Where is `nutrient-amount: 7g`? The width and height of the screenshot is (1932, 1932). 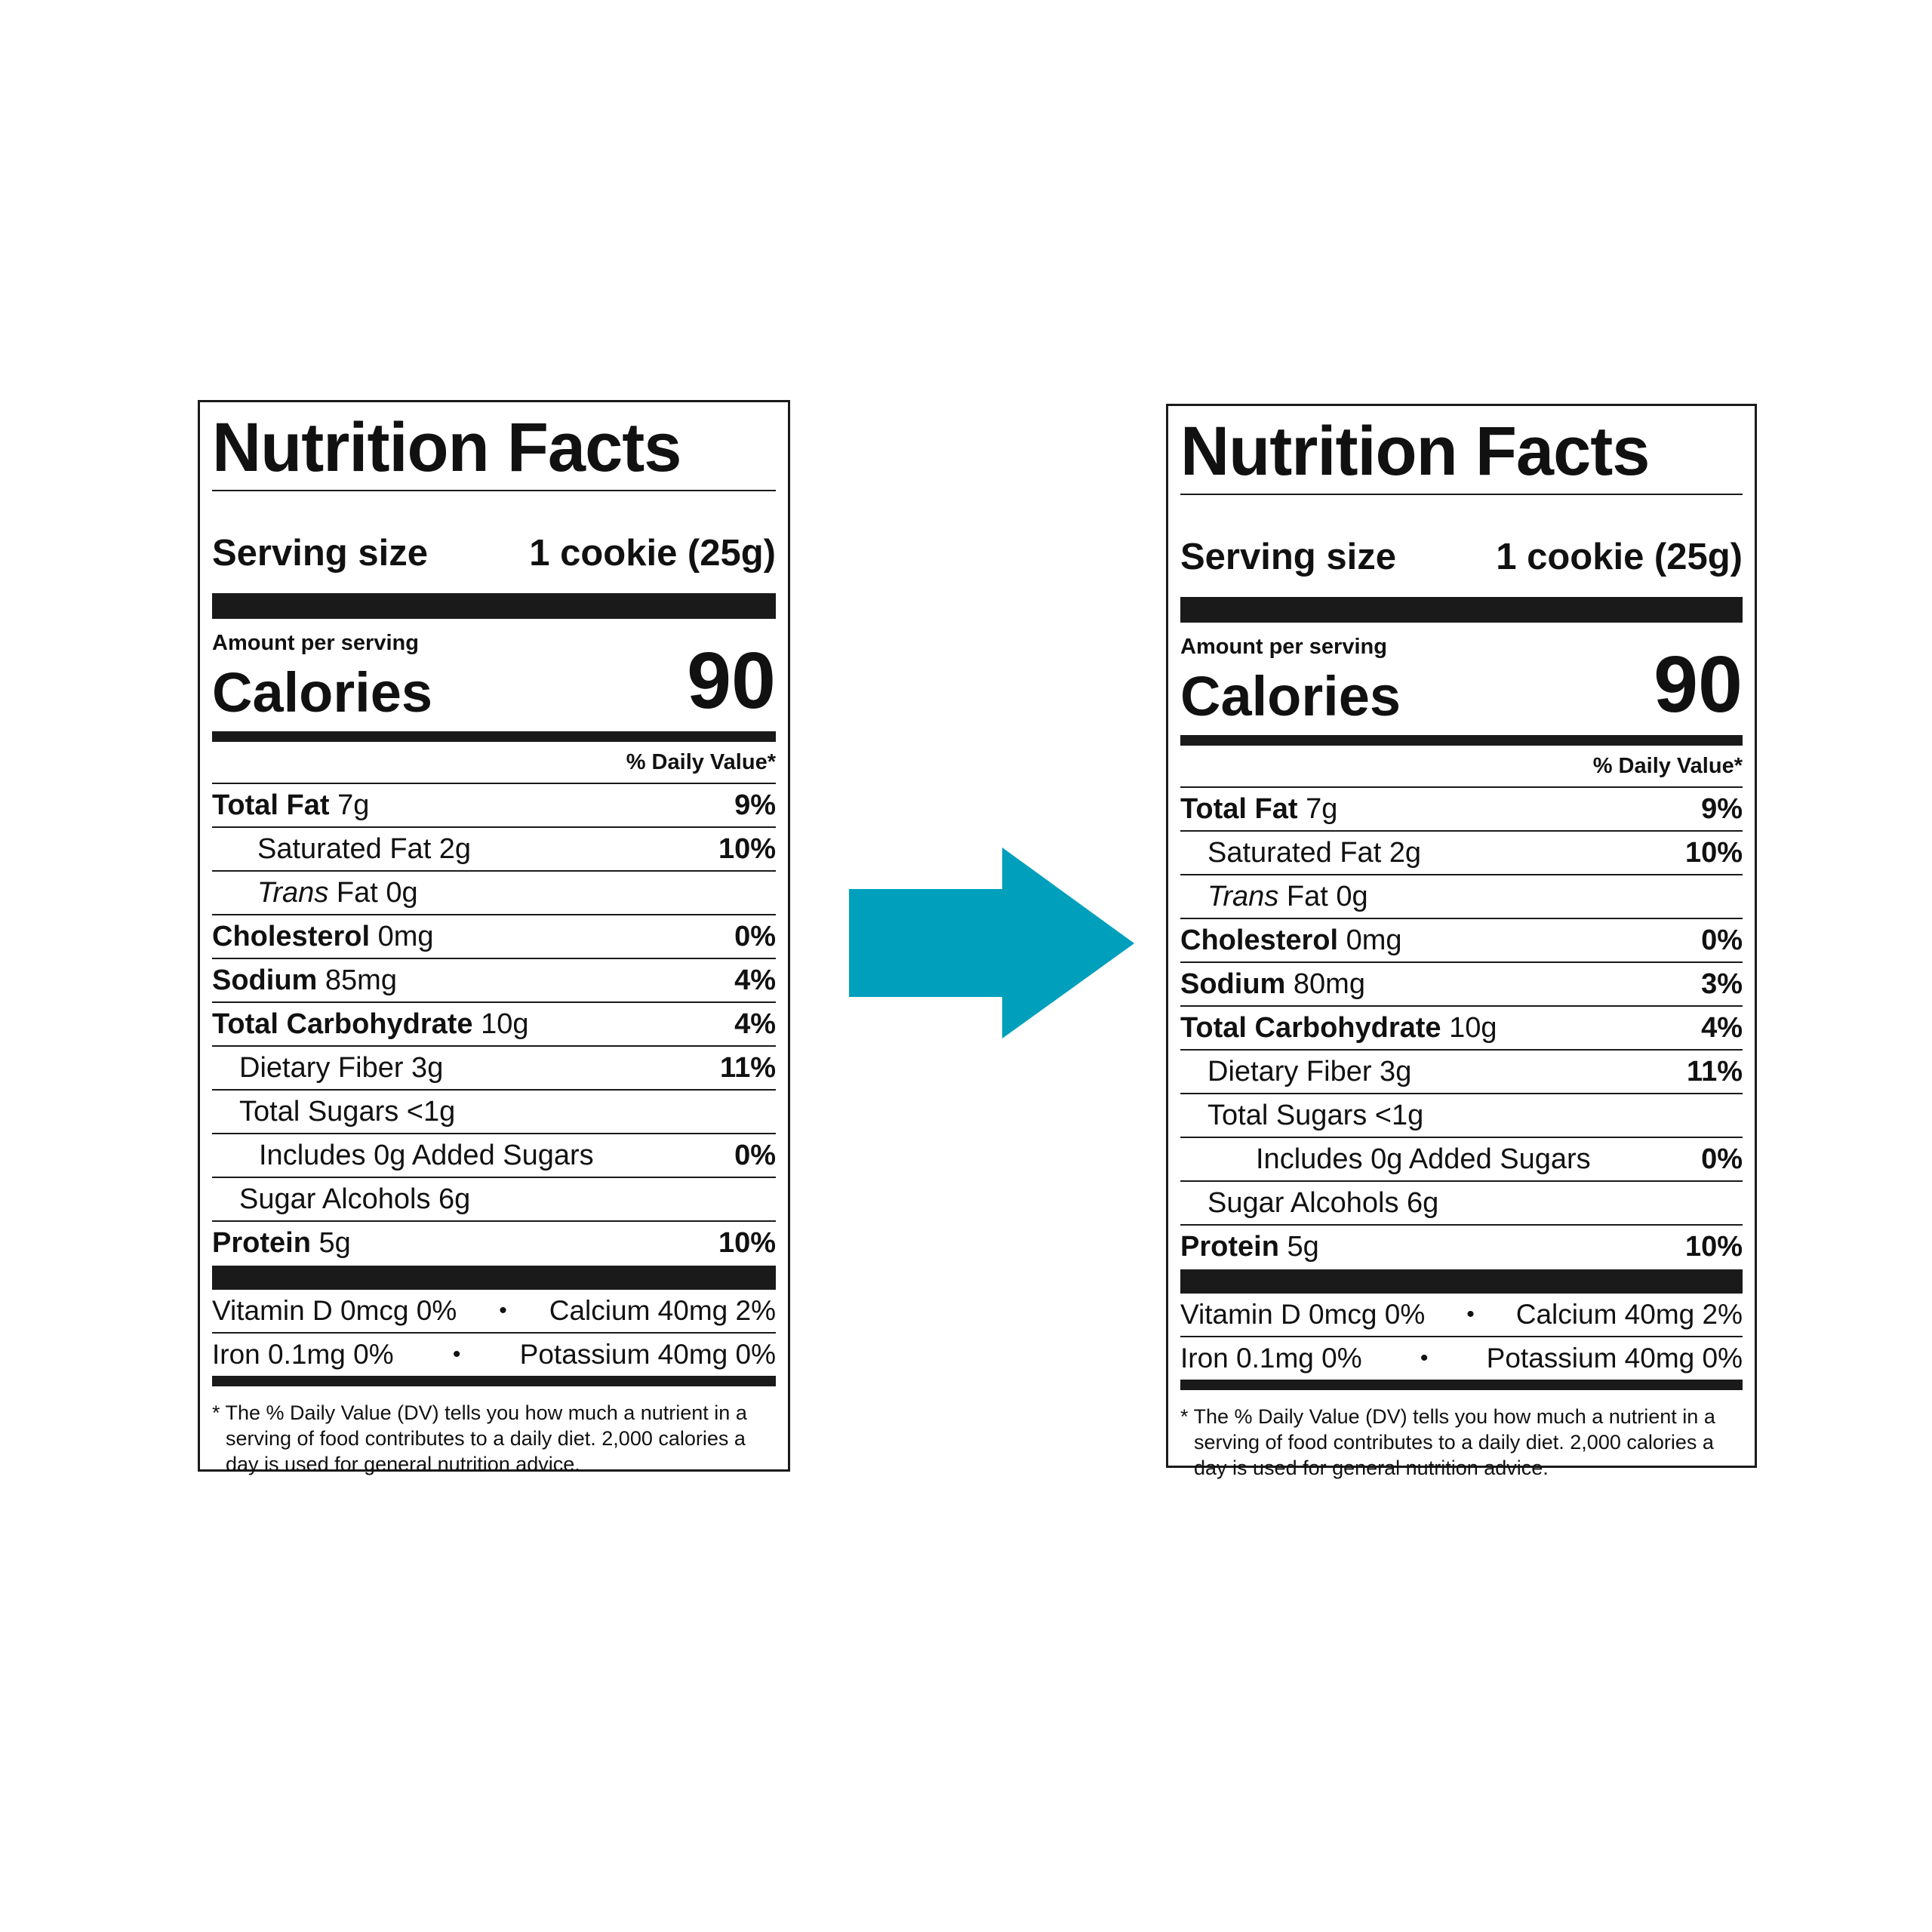
nutrient-amount: 7g is located at coordinates (1322, 808).